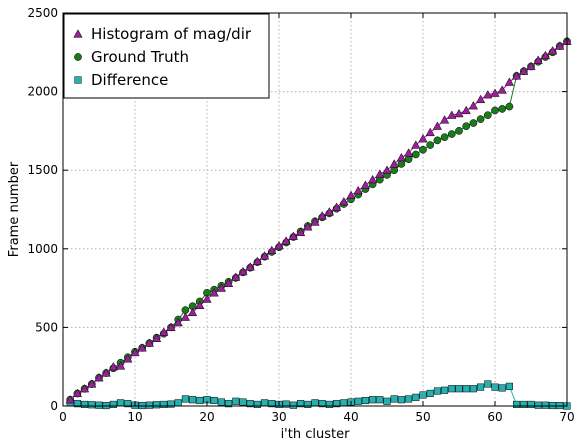 The width and height of the screenshot is (576, 443). I want to click on x-tick-label: 60, so click(494, 417).